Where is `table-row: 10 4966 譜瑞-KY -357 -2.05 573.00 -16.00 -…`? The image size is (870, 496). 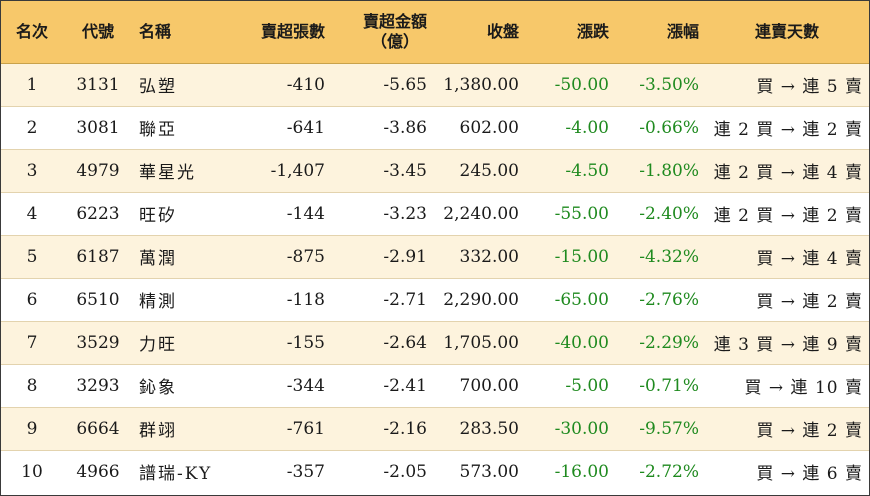
table-row: 10 4966 譜瑞-KY -357 -2.05 573.00 -16.00 -… is located at coordinates (435, 471).